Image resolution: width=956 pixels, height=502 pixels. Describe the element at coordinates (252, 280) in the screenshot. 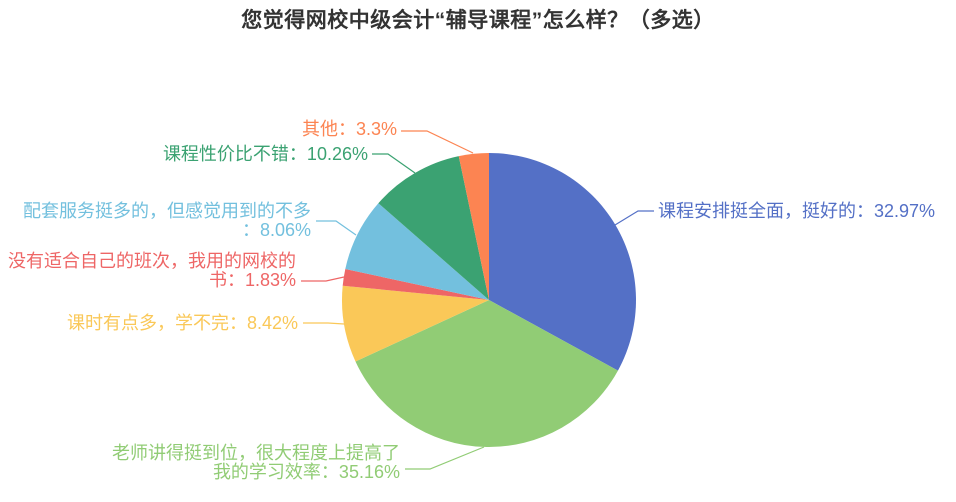

I see `slice-label-3-line-1: 书：1.83%` at that location.